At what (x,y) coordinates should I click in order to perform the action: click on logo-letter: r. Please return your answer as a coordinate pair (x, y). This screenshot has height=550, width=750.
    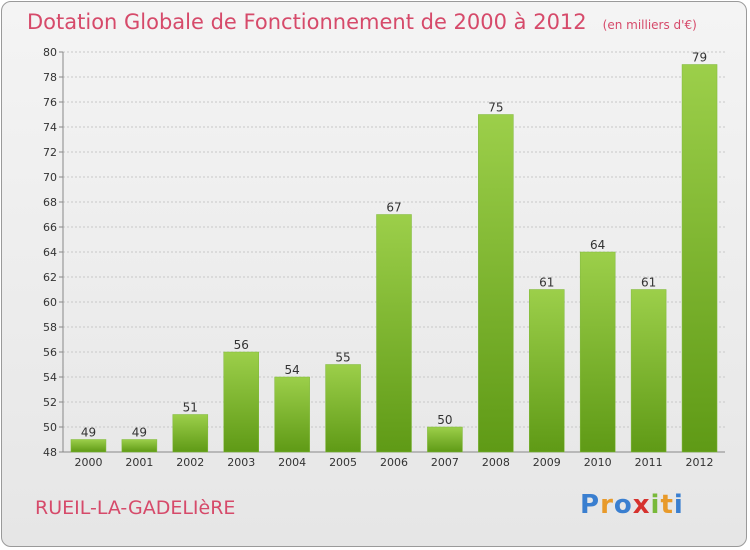
    Looking at the image, I should click on (607, 505).